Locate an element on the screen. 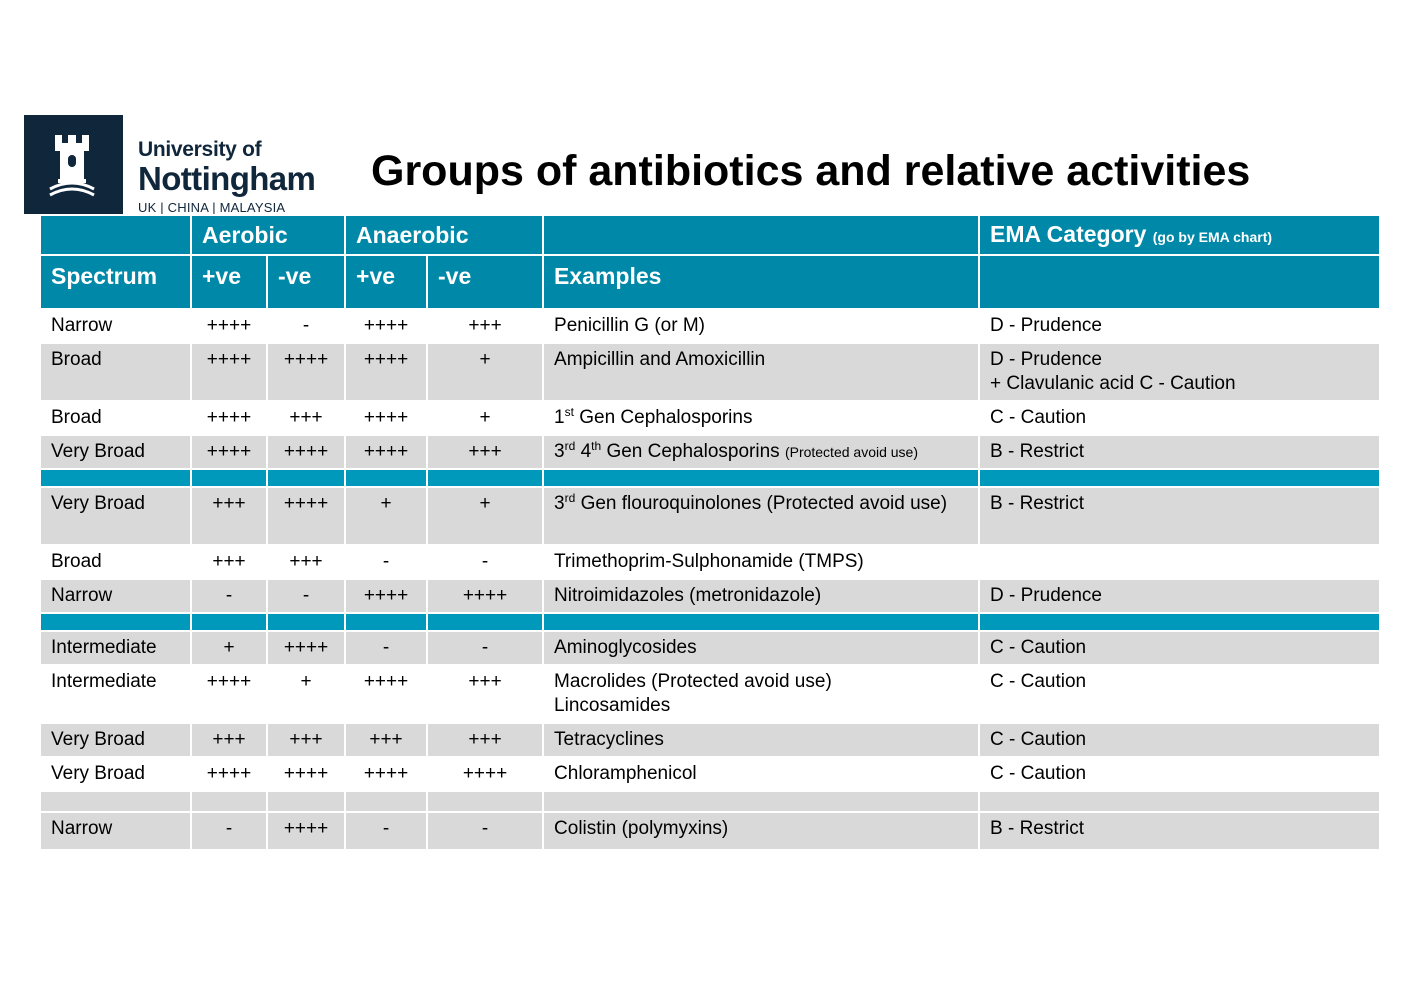 This screenshot has width=1403, height=992. header-anaerobic: Anaerobic is located at coordinates (444, 235).